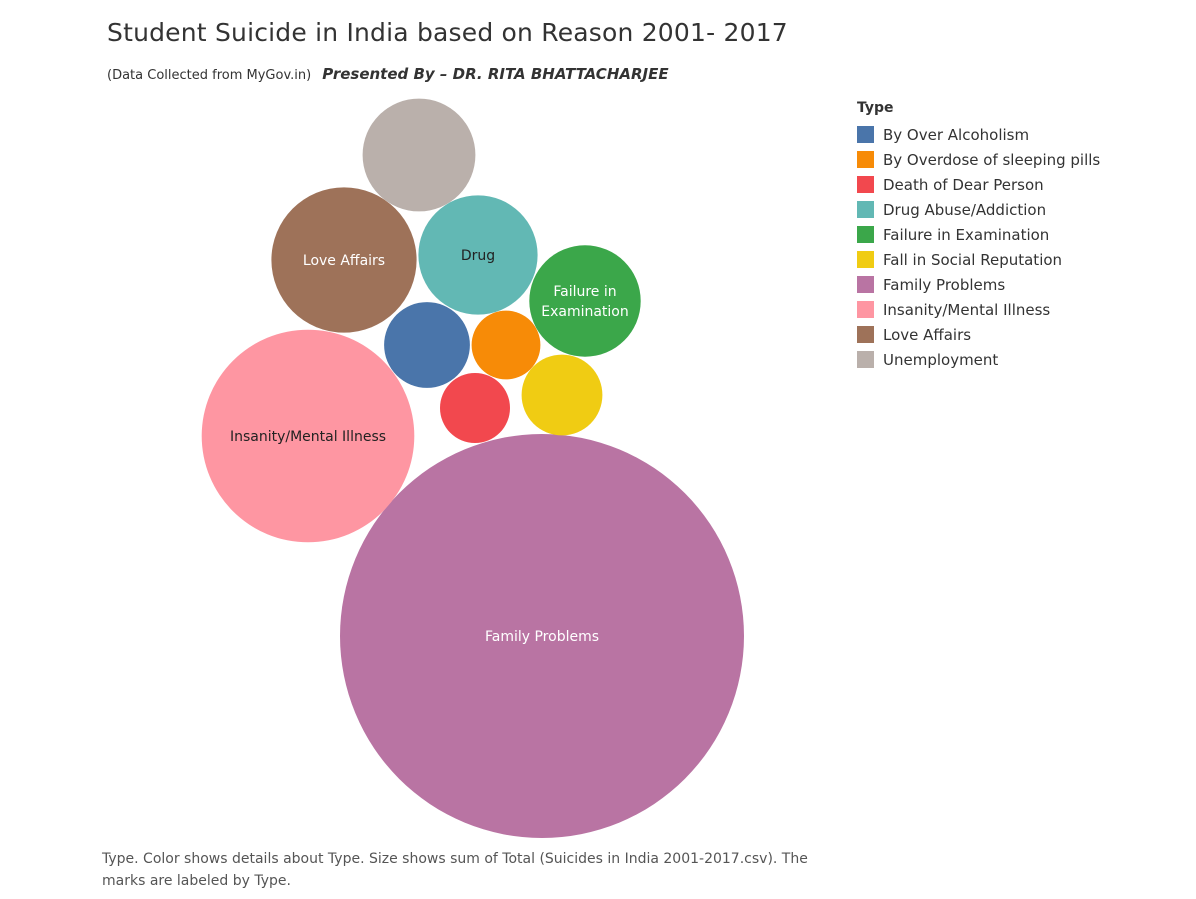  I want to click on bubble-label: Love Affairs, so click(344, 261).